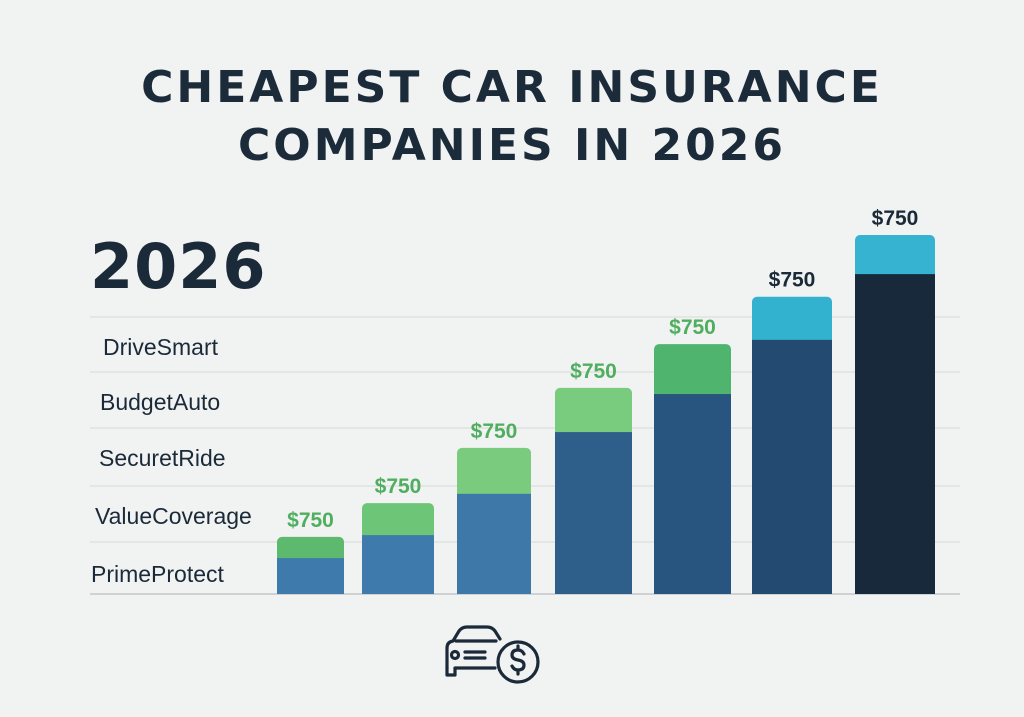 This screenshot has width=1024, height=717. Describe the element at coordinates (162, 458) in the screenshot. I see `row-label-securetride: SecuretRide` at that location.